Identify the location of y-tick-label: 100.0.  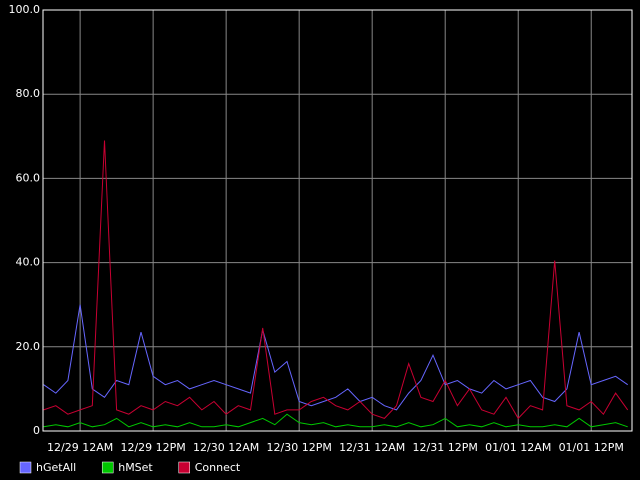
(25, 9).